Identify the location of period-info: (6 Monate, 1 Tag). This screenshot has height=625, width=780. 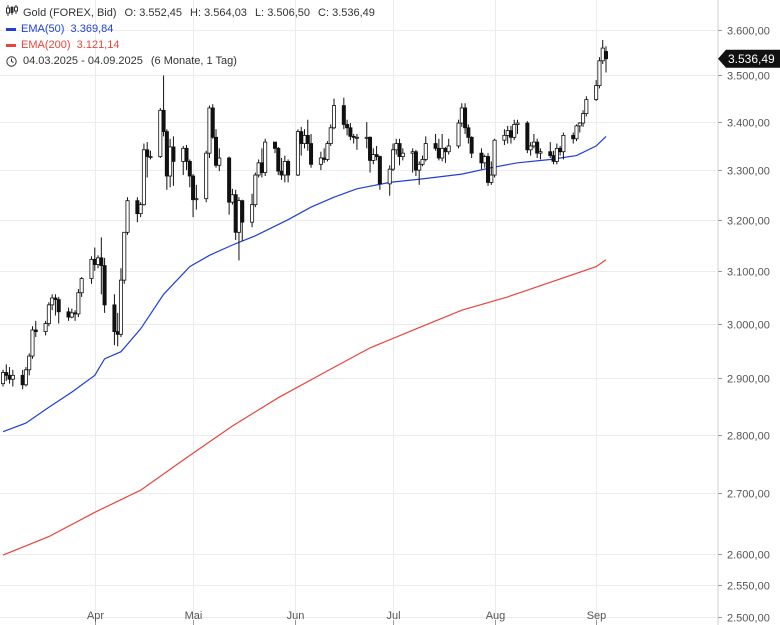
(193, 61).